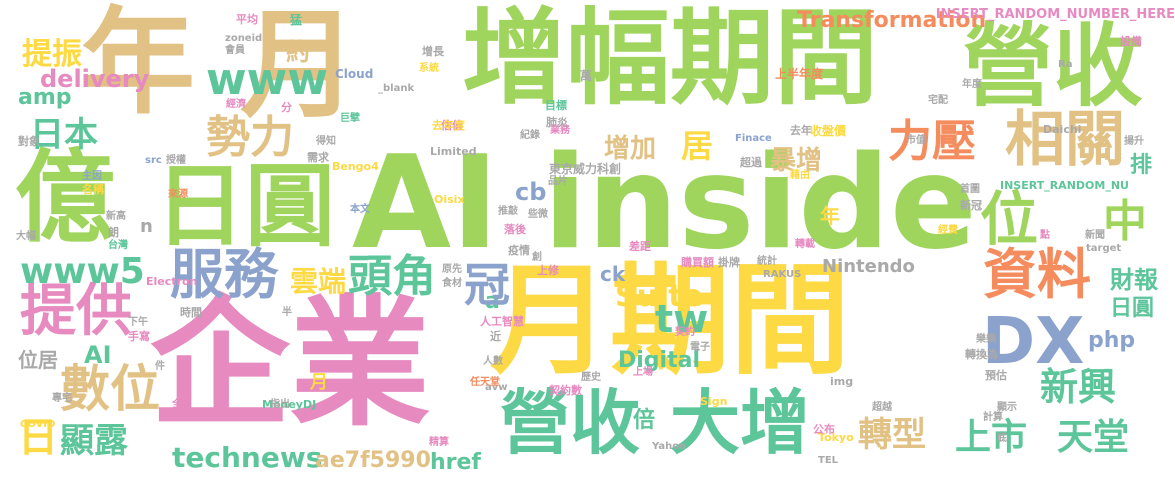 Image resolution: width=1175 pixels, height=482 pixels. Describe the element at coordinates (508, 211) in the screenshot. I see `word-cloud-word: 推敲` at that location.